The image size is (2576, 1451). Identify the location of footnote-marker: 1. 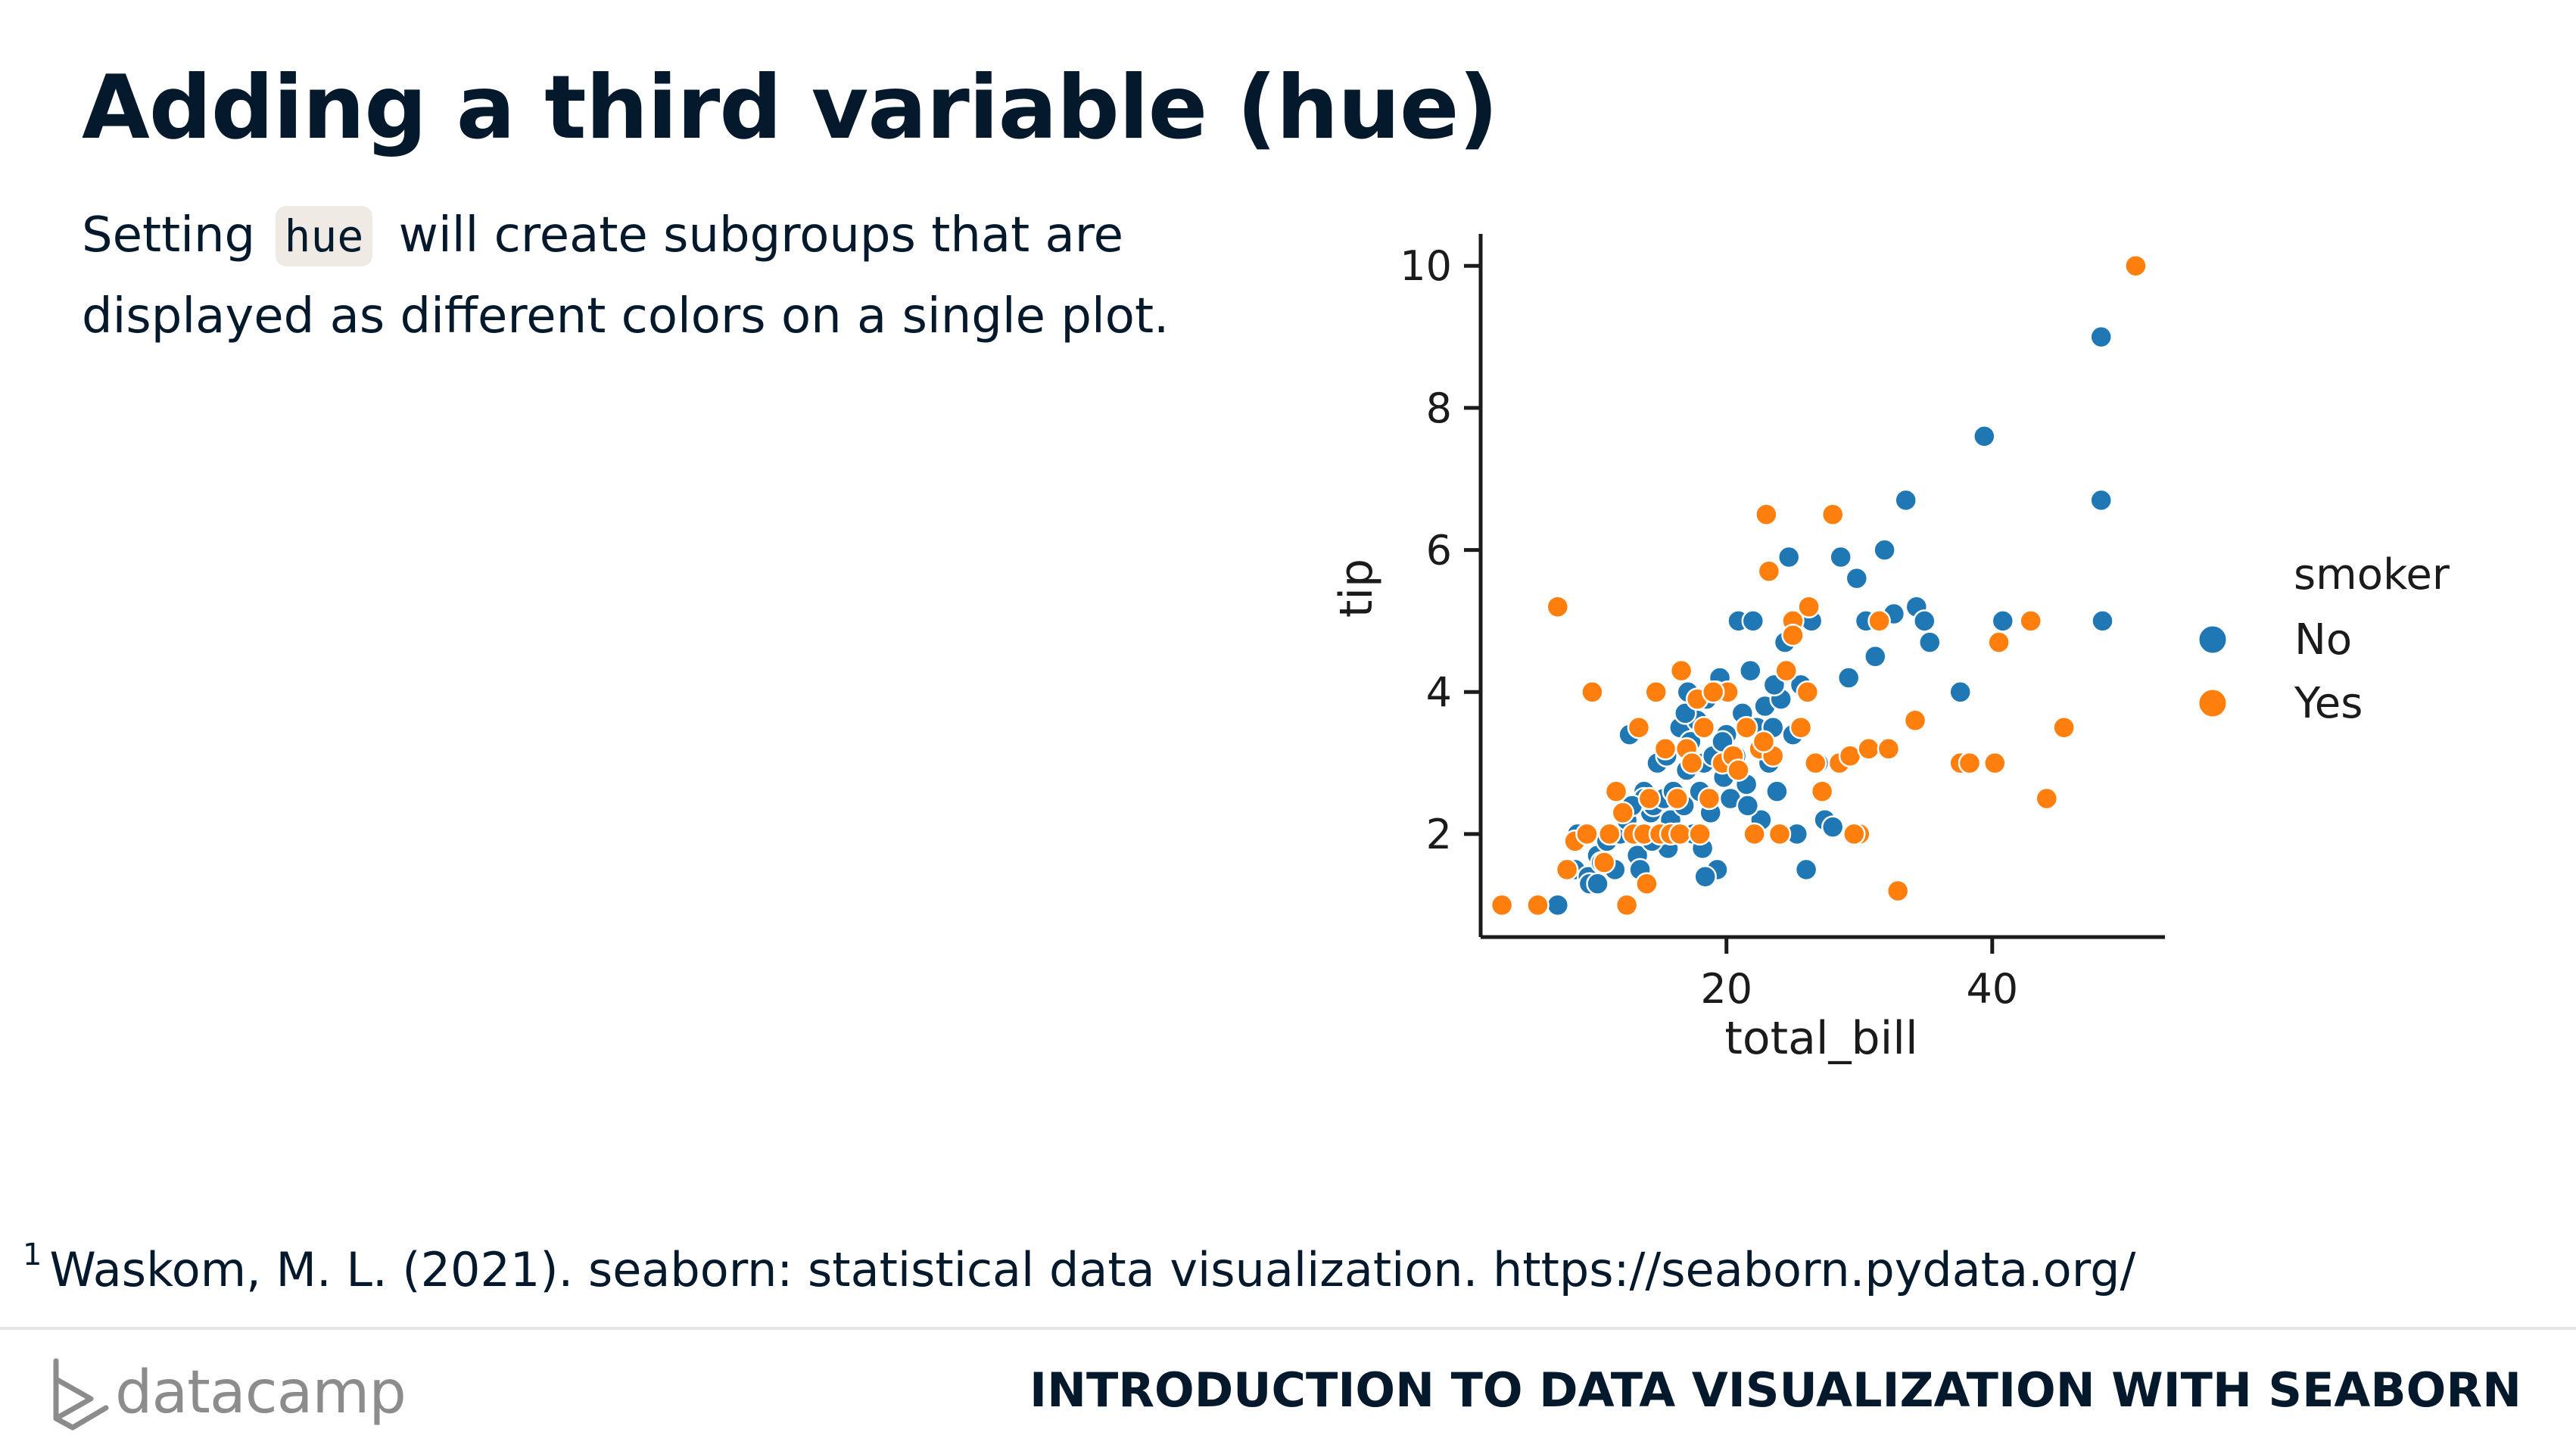
(32, 1255).